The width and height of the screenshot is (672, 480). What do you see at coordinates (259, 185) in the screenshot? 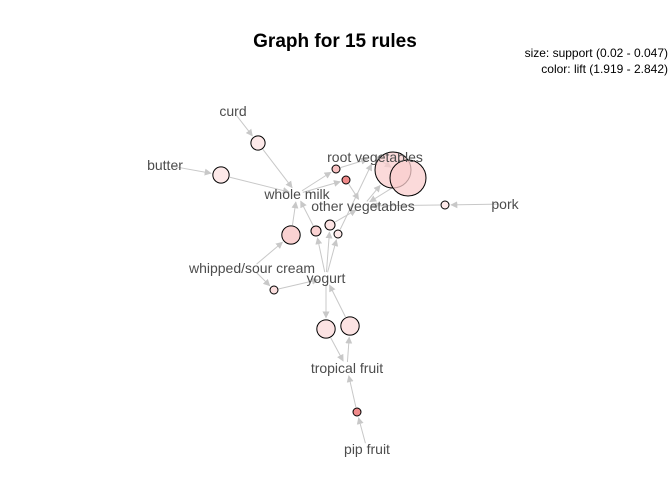
I see `edge-r2-to-whole_milk` at bounding box center [259, 185].